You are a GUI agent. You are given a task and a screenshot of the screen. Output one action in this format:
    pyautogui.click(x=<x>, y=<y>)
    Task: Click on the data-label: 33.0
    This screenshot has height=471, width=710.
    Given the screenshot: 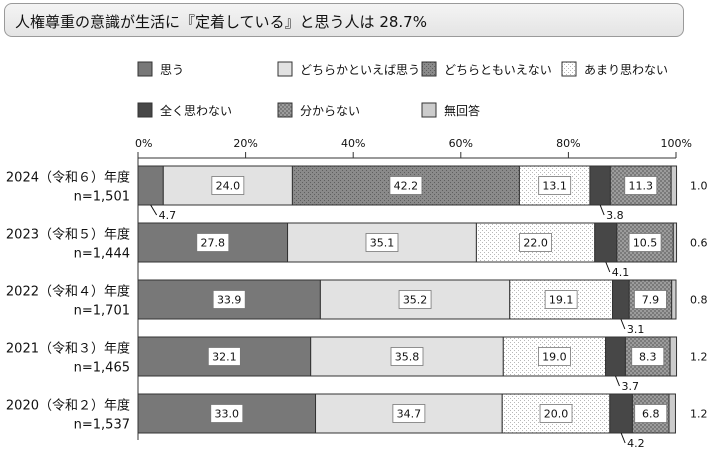 What is the action you would take?
    pyautogui.click(x=227, y=414)
    